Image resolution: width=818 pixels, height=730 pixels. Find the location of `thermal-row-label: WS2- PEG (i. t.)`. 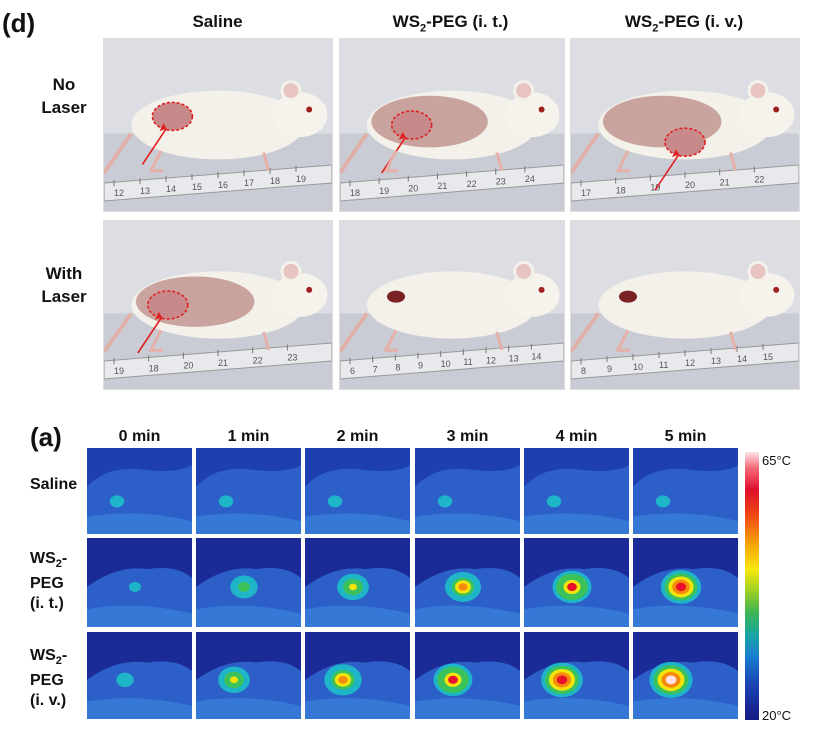

thermal-row-label: WS2- PEG (i. t.) is located at coordinates (49, 581).